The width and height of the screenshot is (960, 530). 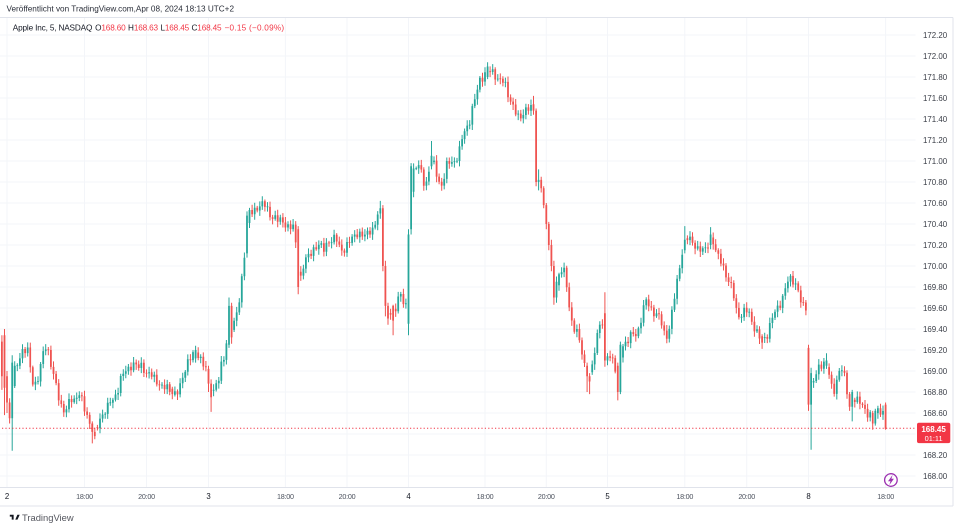 What do you see at coordinates (935, 245) in the screenshot?
I see `svg-text: 170.20` at bounding box center [935, 245].